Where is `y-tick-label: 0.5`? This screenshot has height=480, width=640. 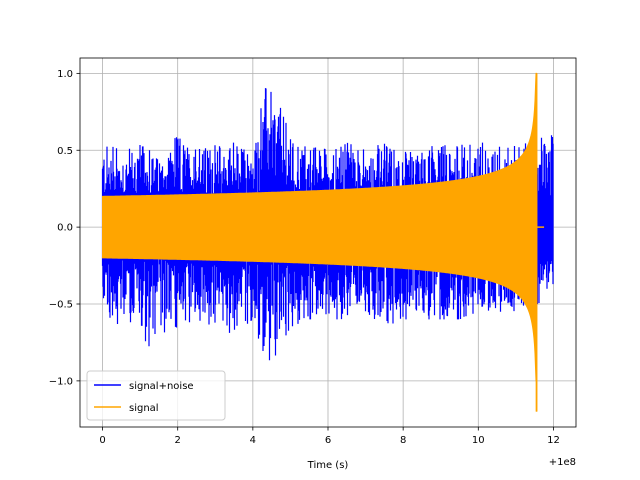 y-tick-label: 0.5 is located at coordinates (65, 151).